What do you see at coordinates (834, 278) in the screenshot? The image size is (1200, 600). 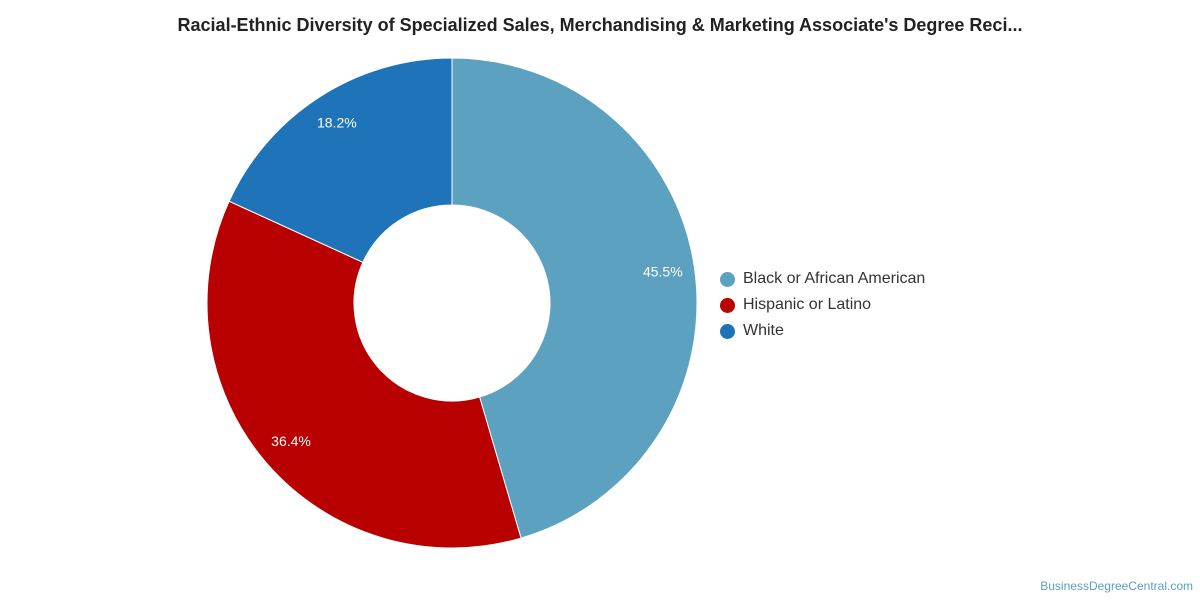 I see `legend-label: Black or African American` at bounding box center [834, 278].